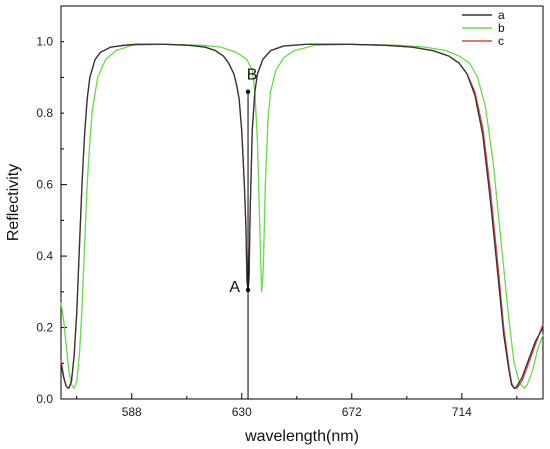 The image size is (550, 449). I want to click on x-tick-label: 588, so click(132, 412).